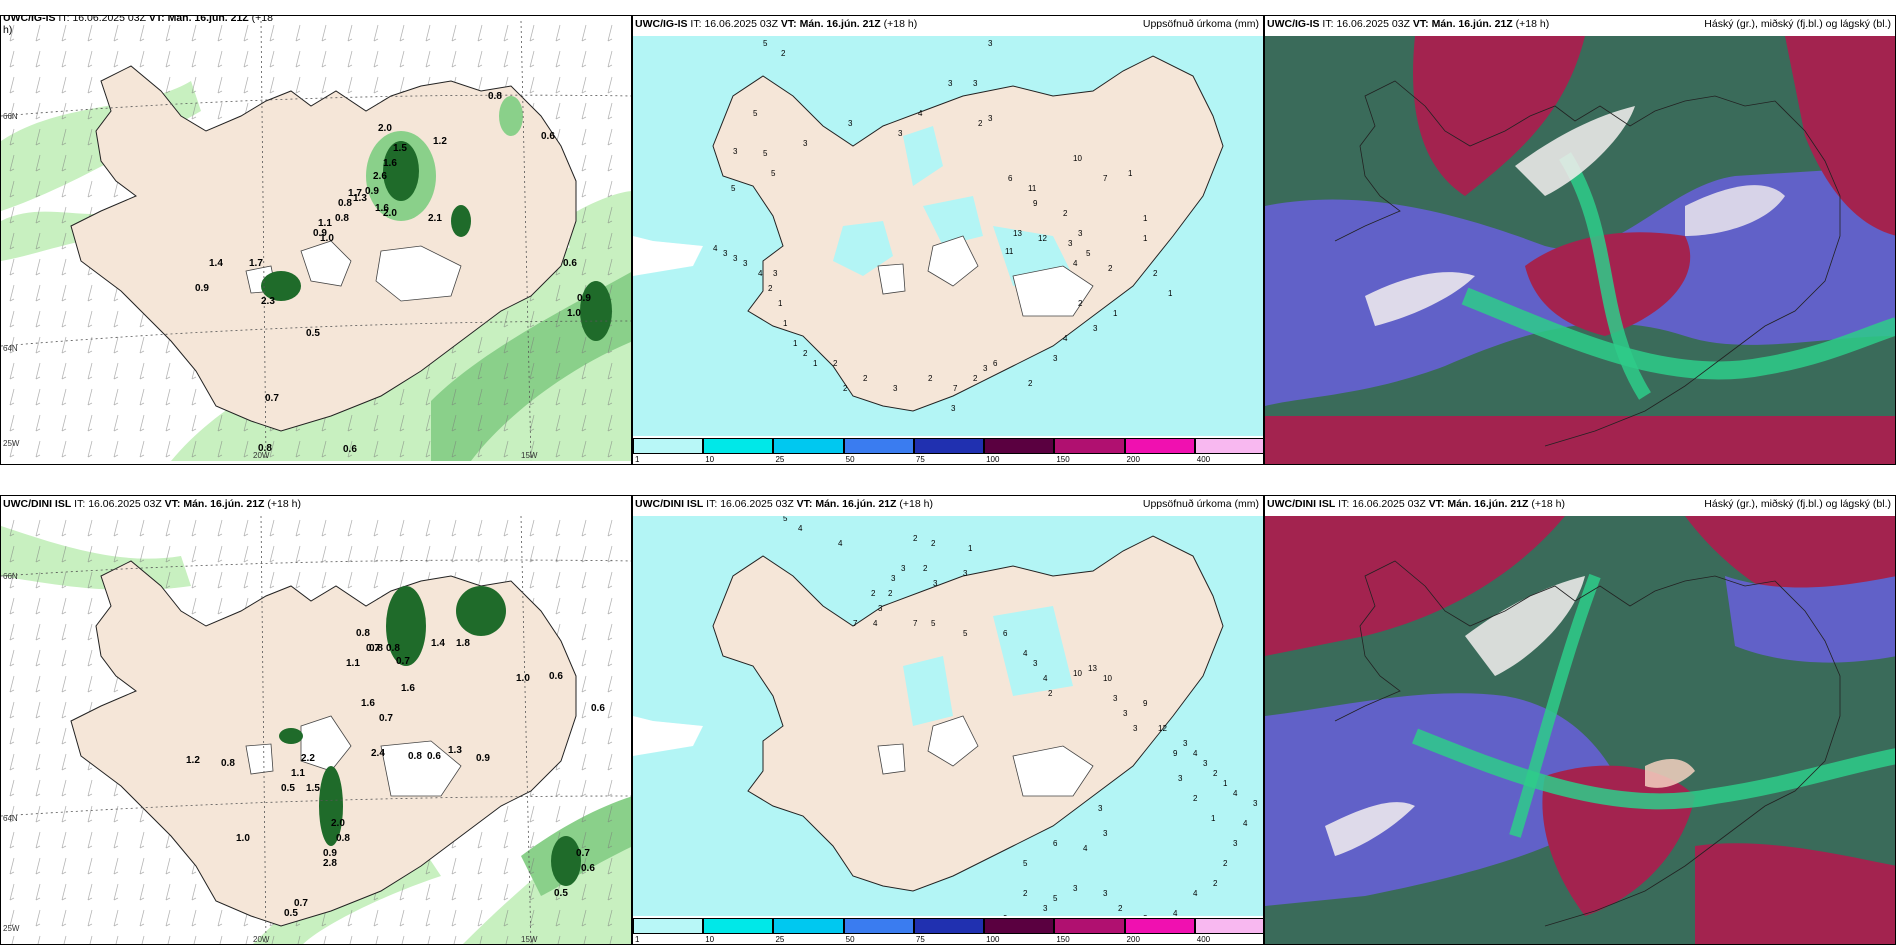 This screenshot has width=1900, height=950. What do you see at coordinates (368, 703) in the screenshot?
I see `map-value: 1.6` at bounding box center [368, 703].